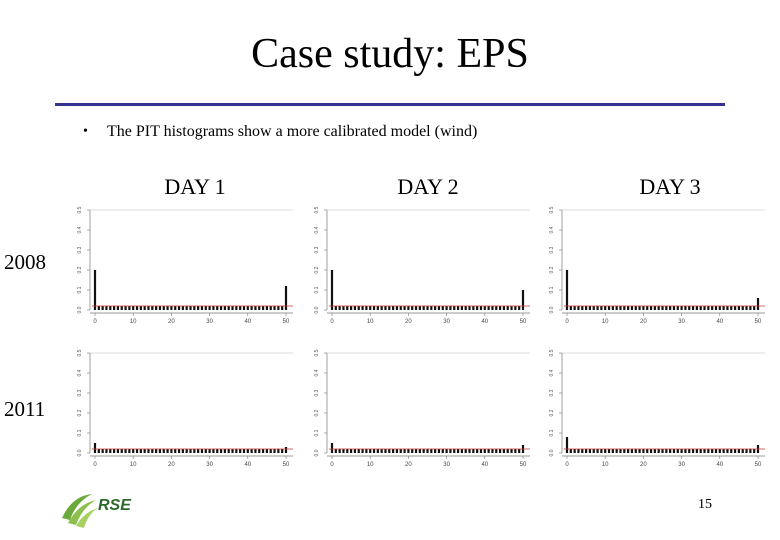 Image resolution: width=780 pixels, height=540 pixels. What do you see at coordinates (195, 186) in the screenshot?
I see `day-label-1: DAY 1` at bounding box center [195, 186].